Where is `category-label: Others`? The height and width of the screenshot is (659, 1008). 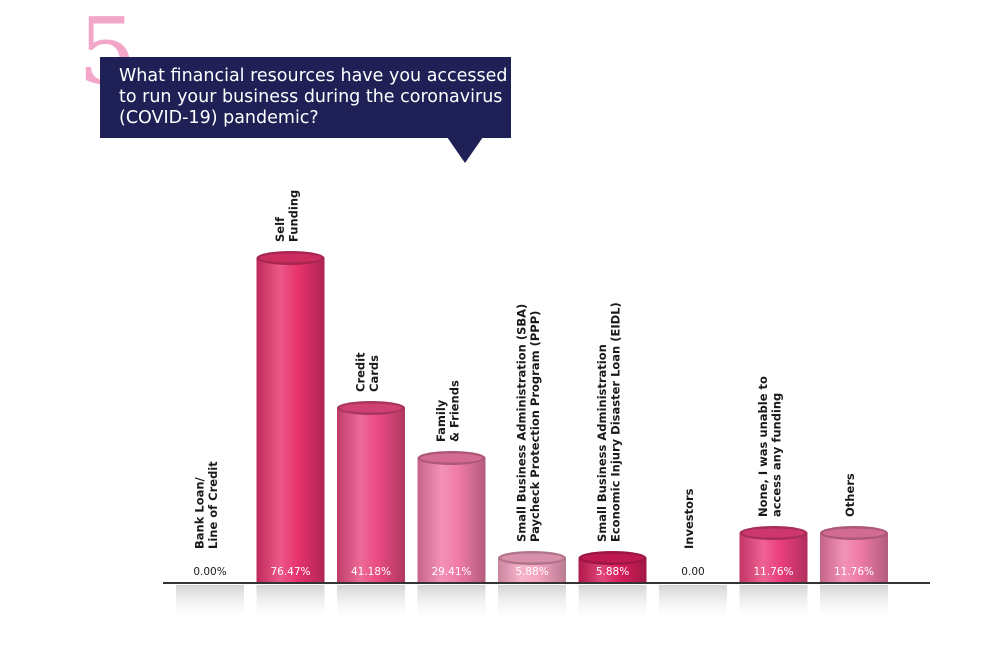 category-label: Others is located at coordinates (850, 495).